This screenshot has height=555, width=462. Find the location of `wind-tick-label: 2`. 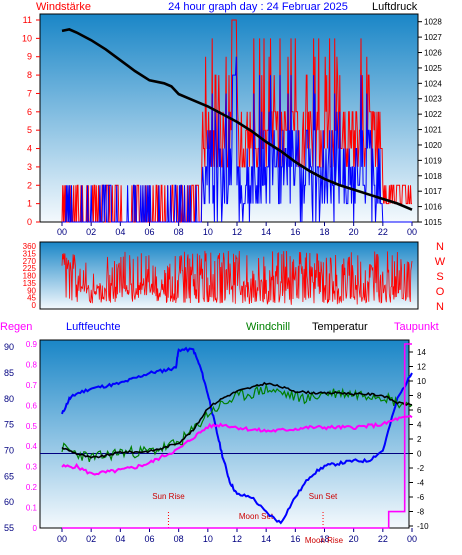

wind-tick-label: 2 is located at coordinates (29, 185).